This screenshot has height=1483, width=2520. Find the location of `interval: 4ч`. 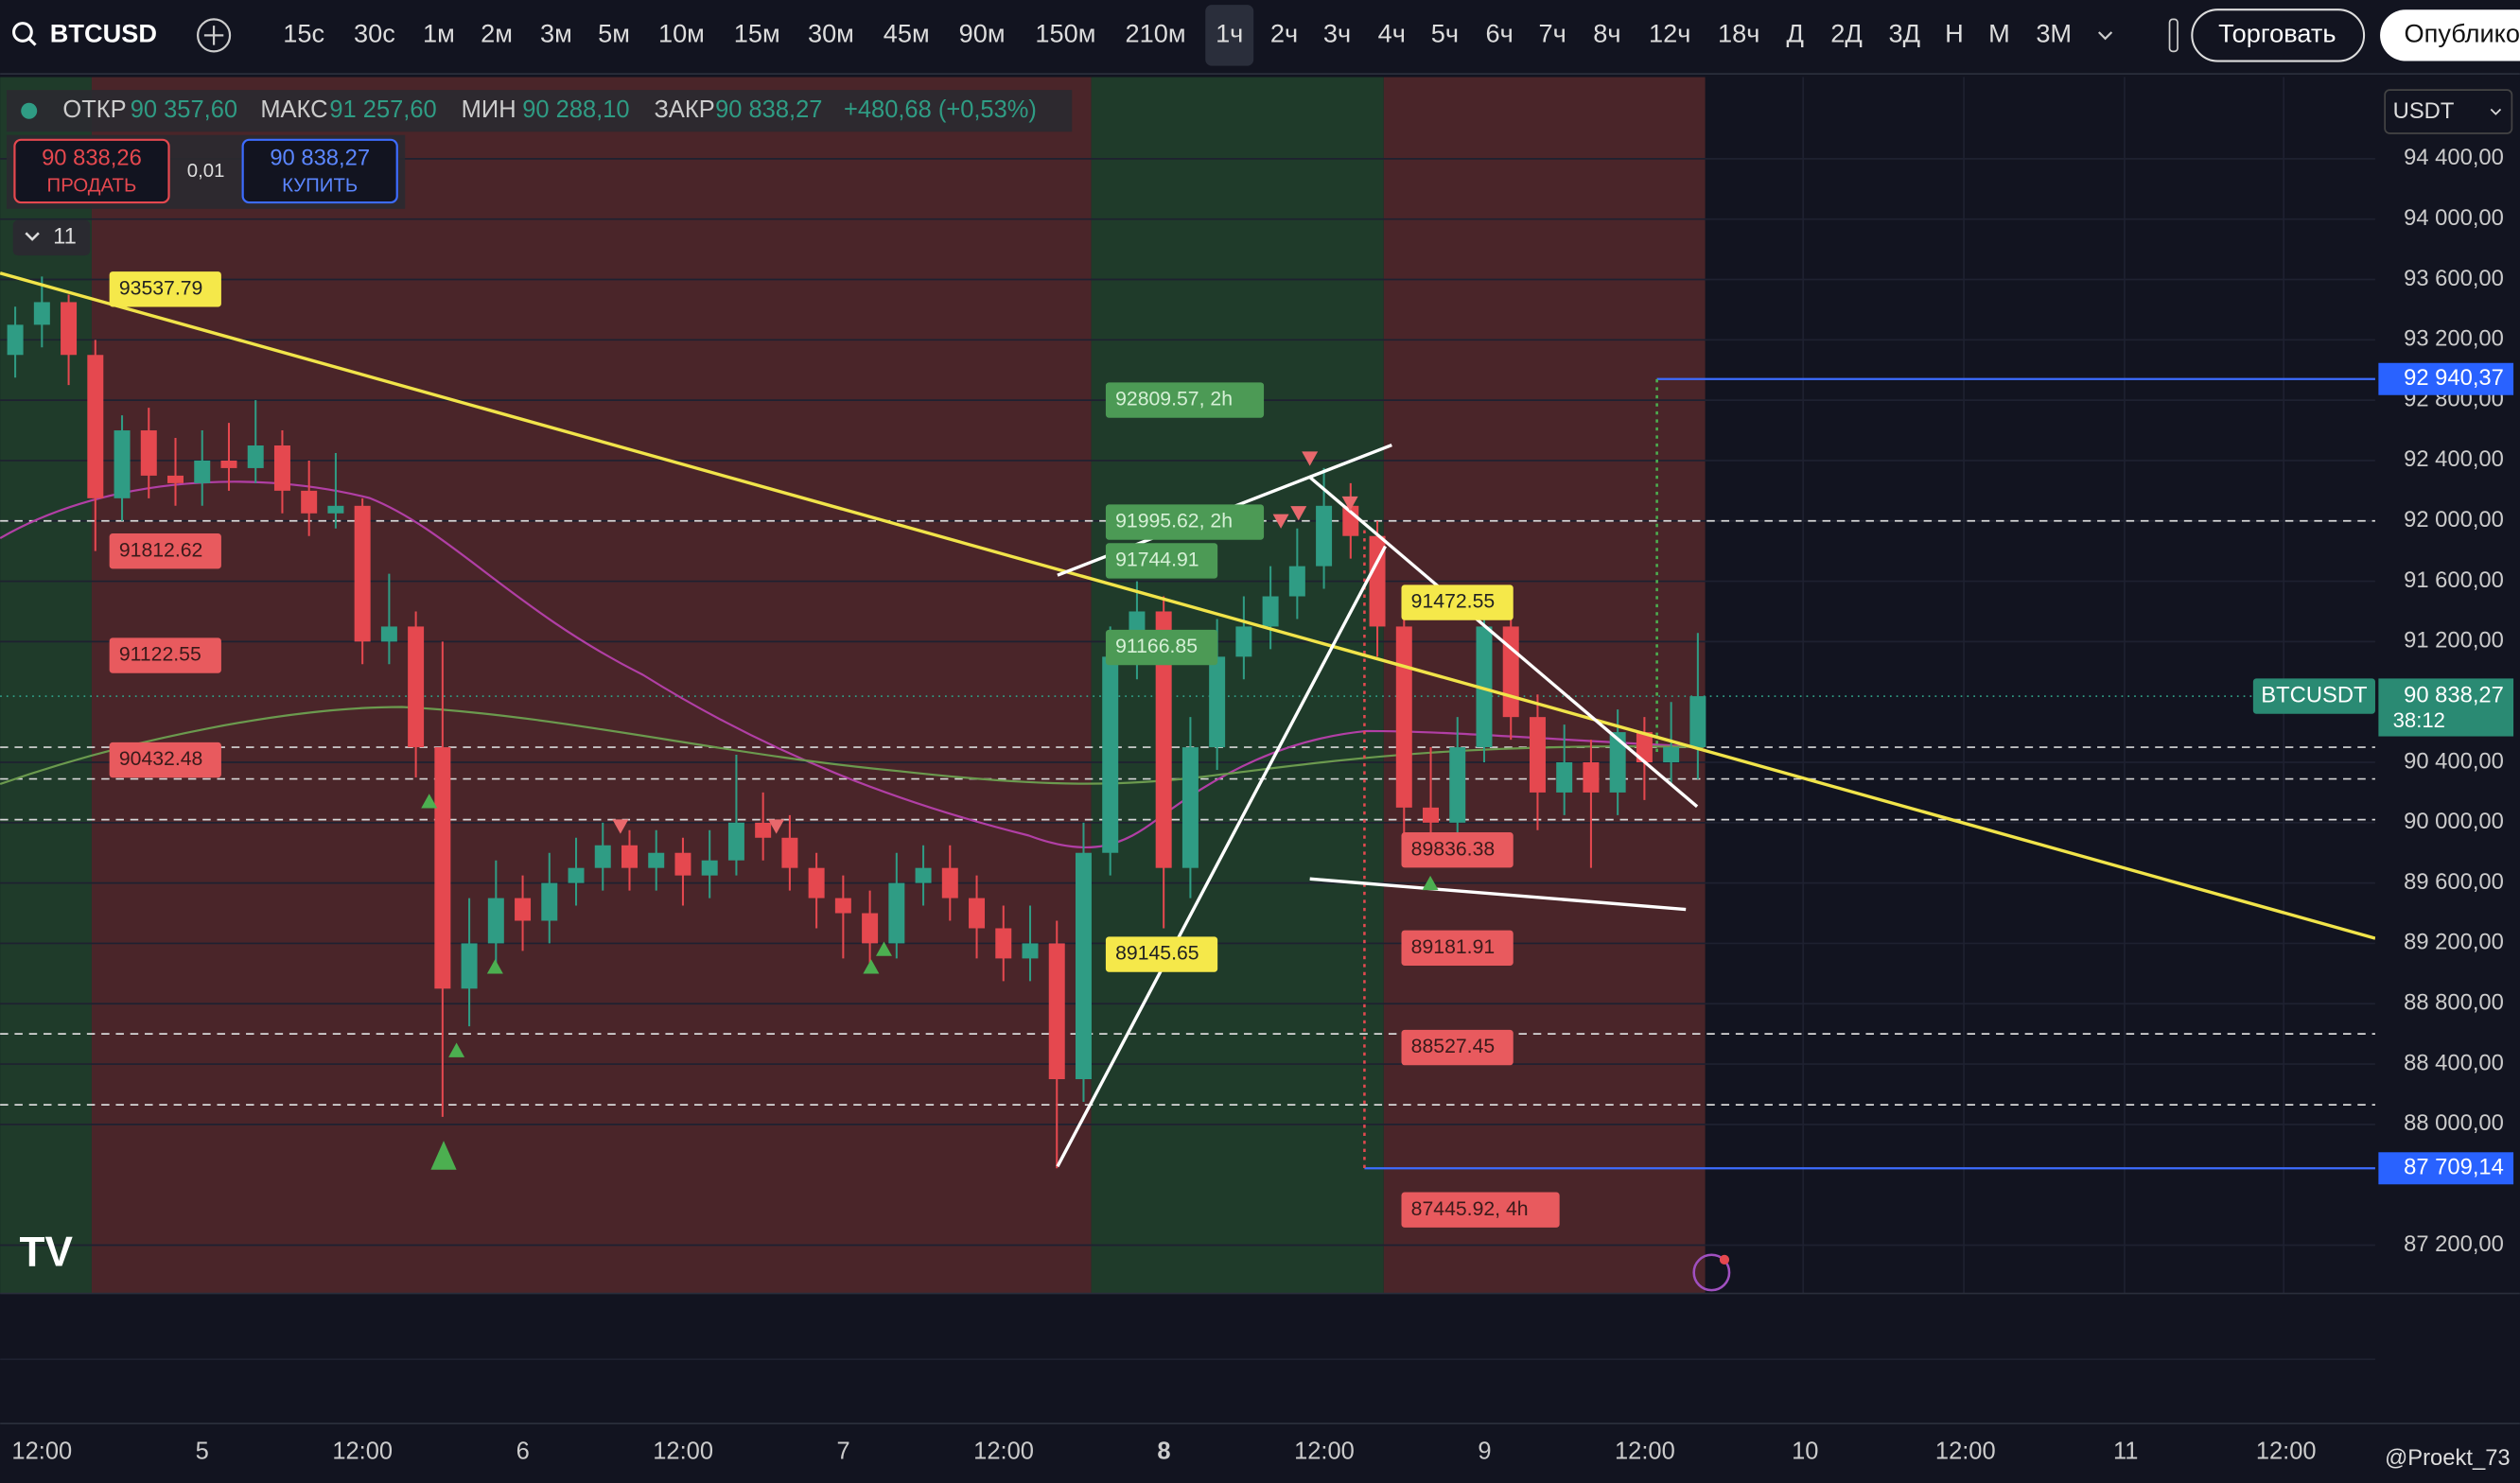

interval: 4ч is located at coordinates (1392, 33).